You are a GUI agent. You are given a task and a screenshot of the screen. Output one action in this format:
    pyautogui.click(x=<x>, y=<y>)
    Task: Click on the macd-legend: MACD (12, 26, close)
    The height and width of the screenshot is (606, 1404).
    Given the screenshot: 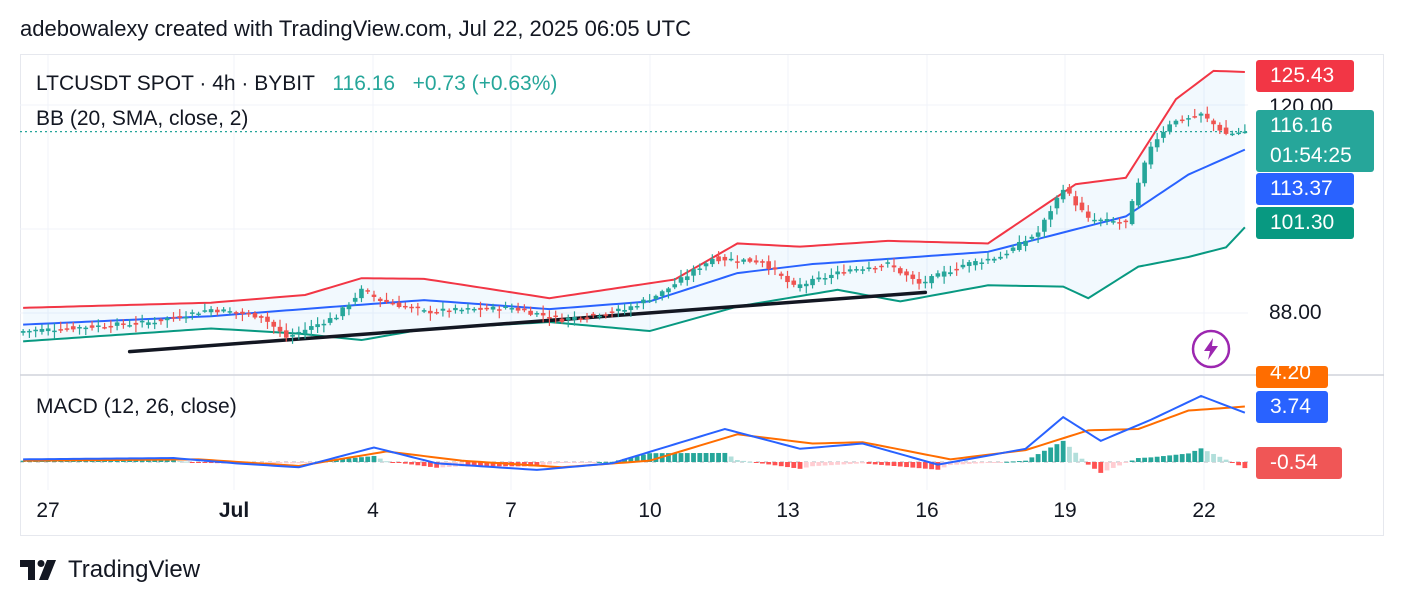 What is the action you would take?
    pyautogui.click(x=136, y=406)
    